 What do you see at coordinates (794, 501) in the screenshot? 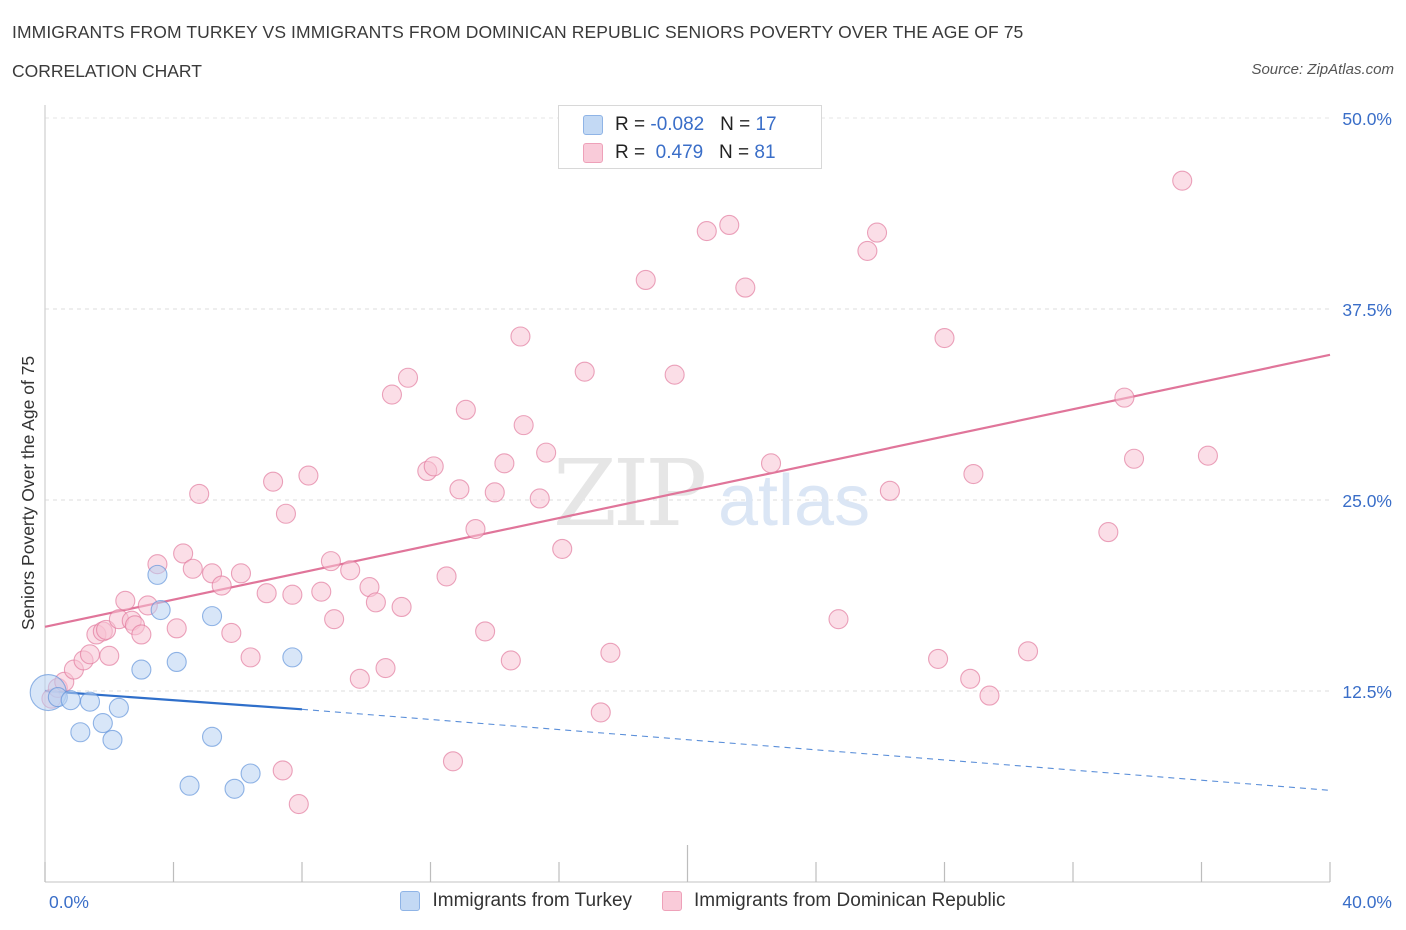
I see `watermark-atlas: atlas` at bounding box center [794, 501].